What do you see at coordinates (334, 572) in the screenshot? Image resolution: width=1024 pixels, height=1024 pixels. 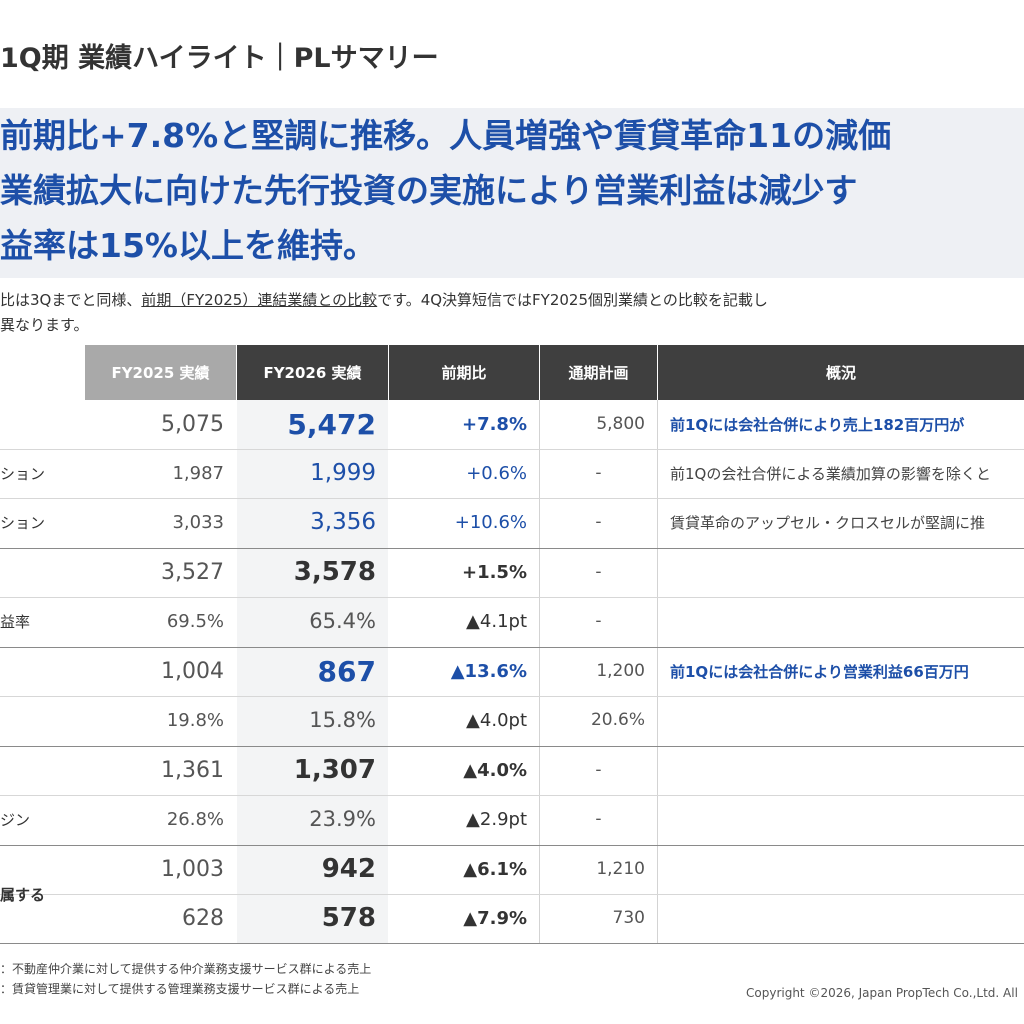 I see `row-3-fy2026: 3,578` at bounding box center [334, 572].